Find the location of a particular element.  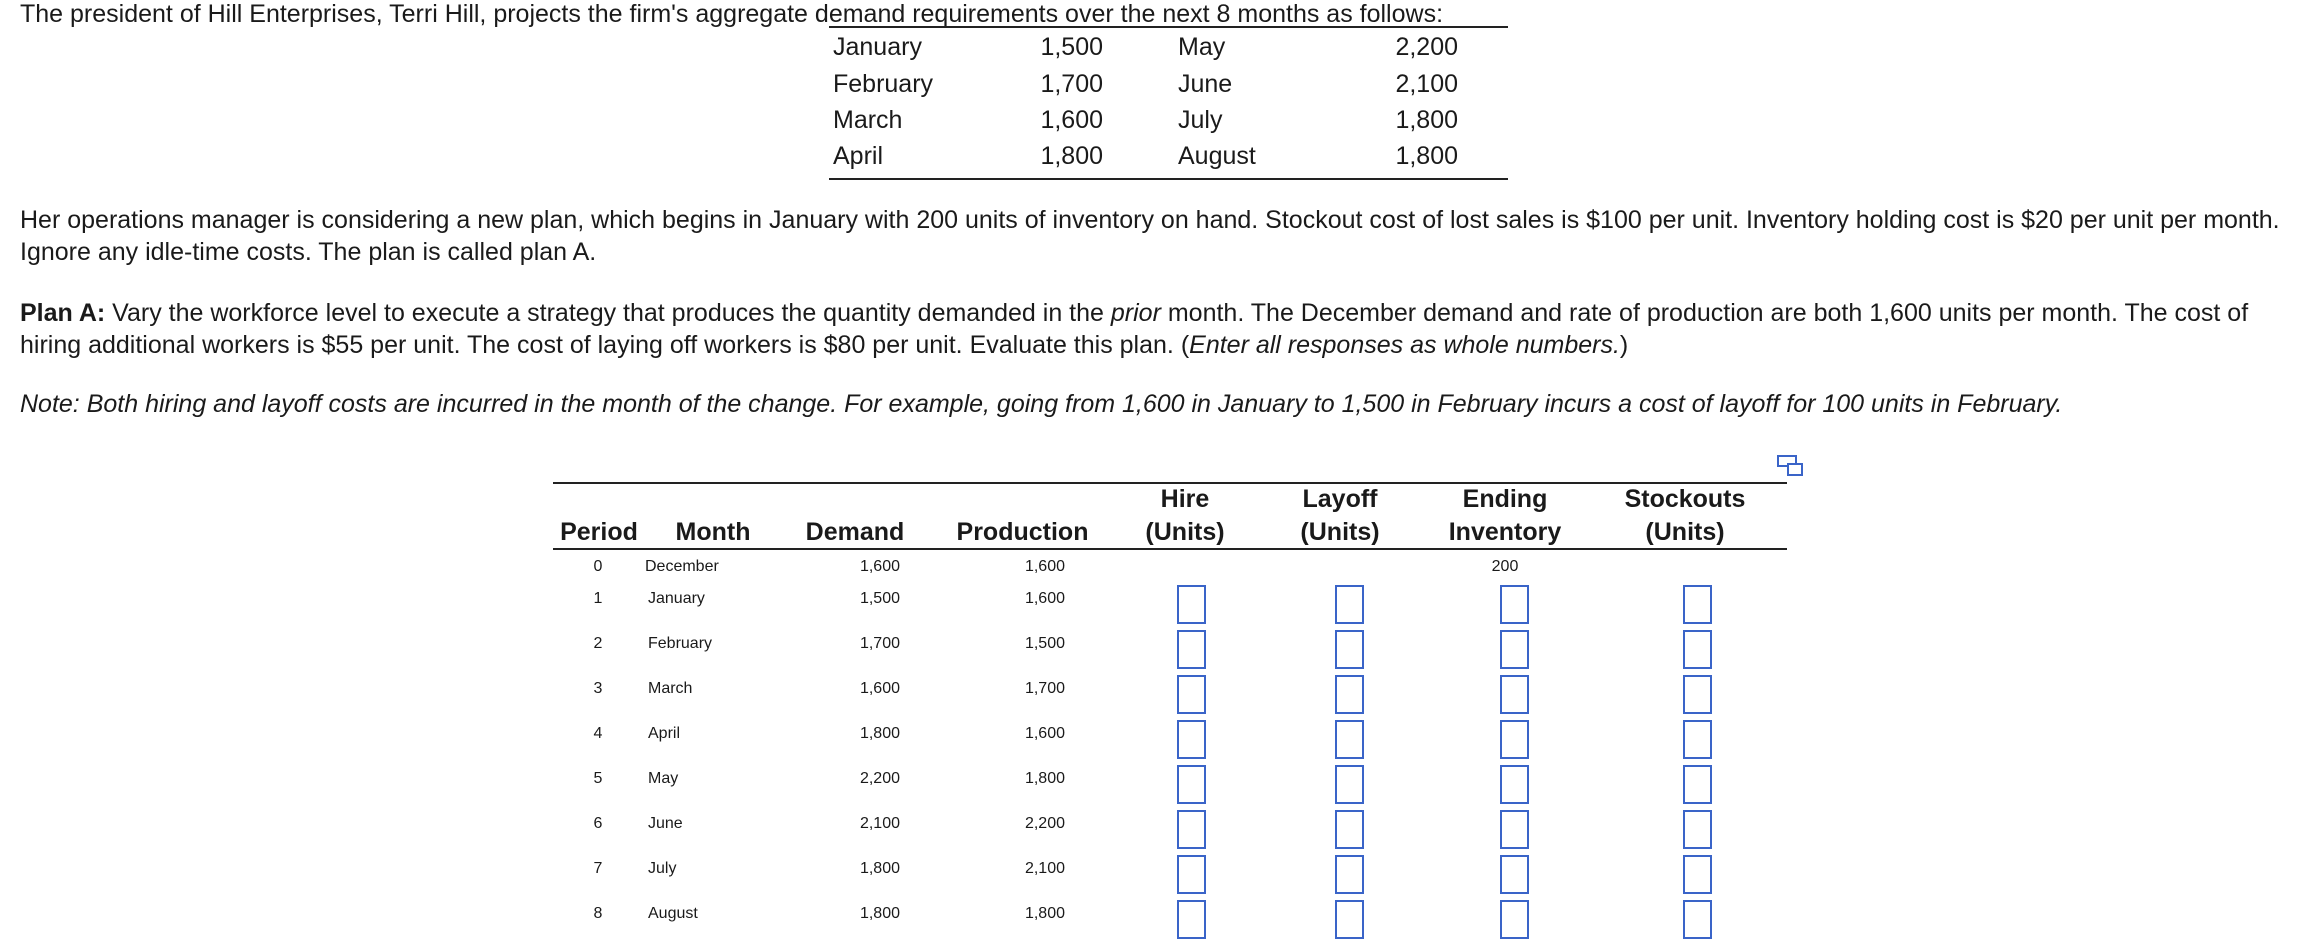

header-period: Period is located at coordinates (599, 532).